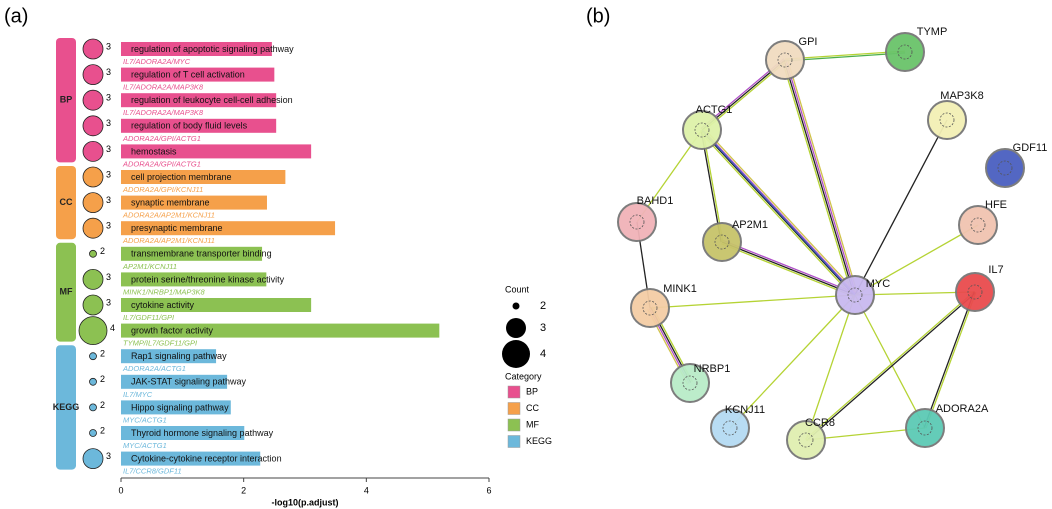 This screenshot has height=509, width=1052. I want to click on term-label: transmembrane transporter binding, so click(201, 254).